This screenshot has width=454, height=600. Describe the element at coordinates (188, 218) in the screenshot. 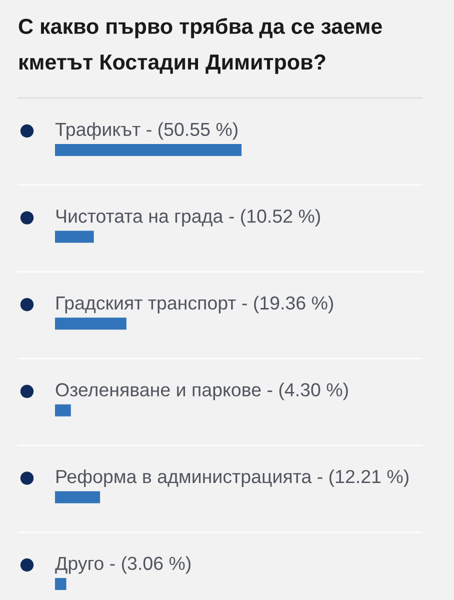

I see `data-label: Чистотата на града - (10.52 %)` at that location.